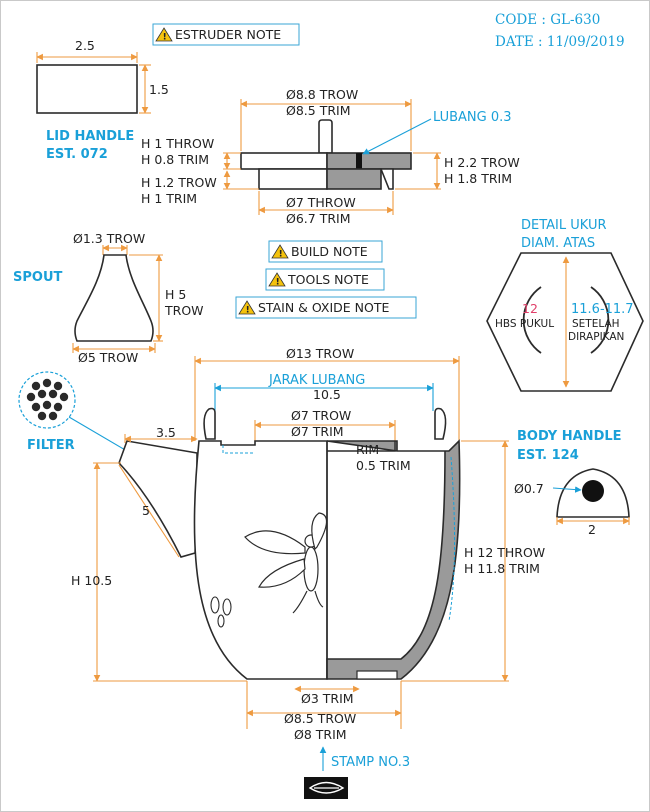 The width and height of the screenshot is (650, 812). I want to click on lid-top-dia-throw: Ø8.8 TROW, so click(322, 94).